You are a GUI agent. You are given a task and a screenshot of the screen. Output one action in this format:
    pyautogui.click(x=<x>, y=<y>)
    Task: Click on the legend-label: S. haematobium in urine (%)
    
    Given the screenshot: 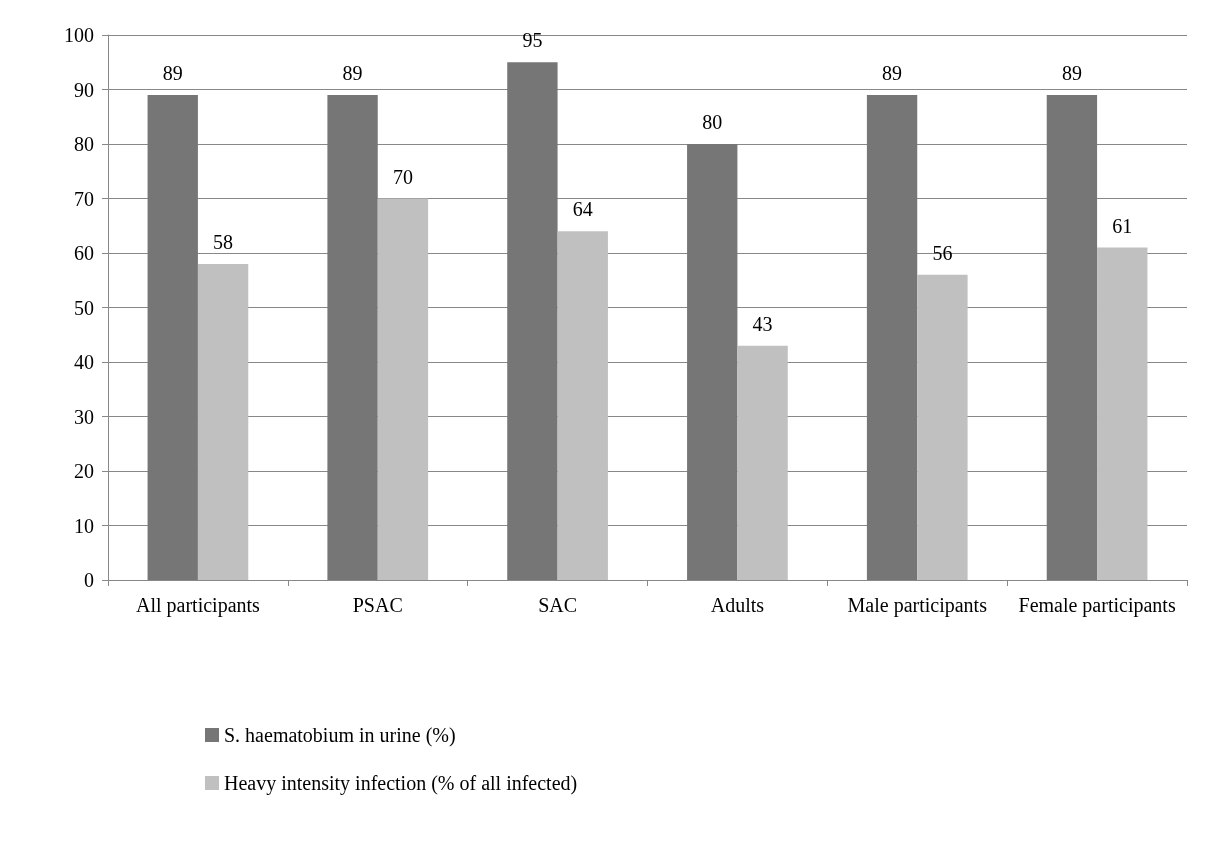 What is the action you would take?
    pyautogui.click(x=340, y=735)
    